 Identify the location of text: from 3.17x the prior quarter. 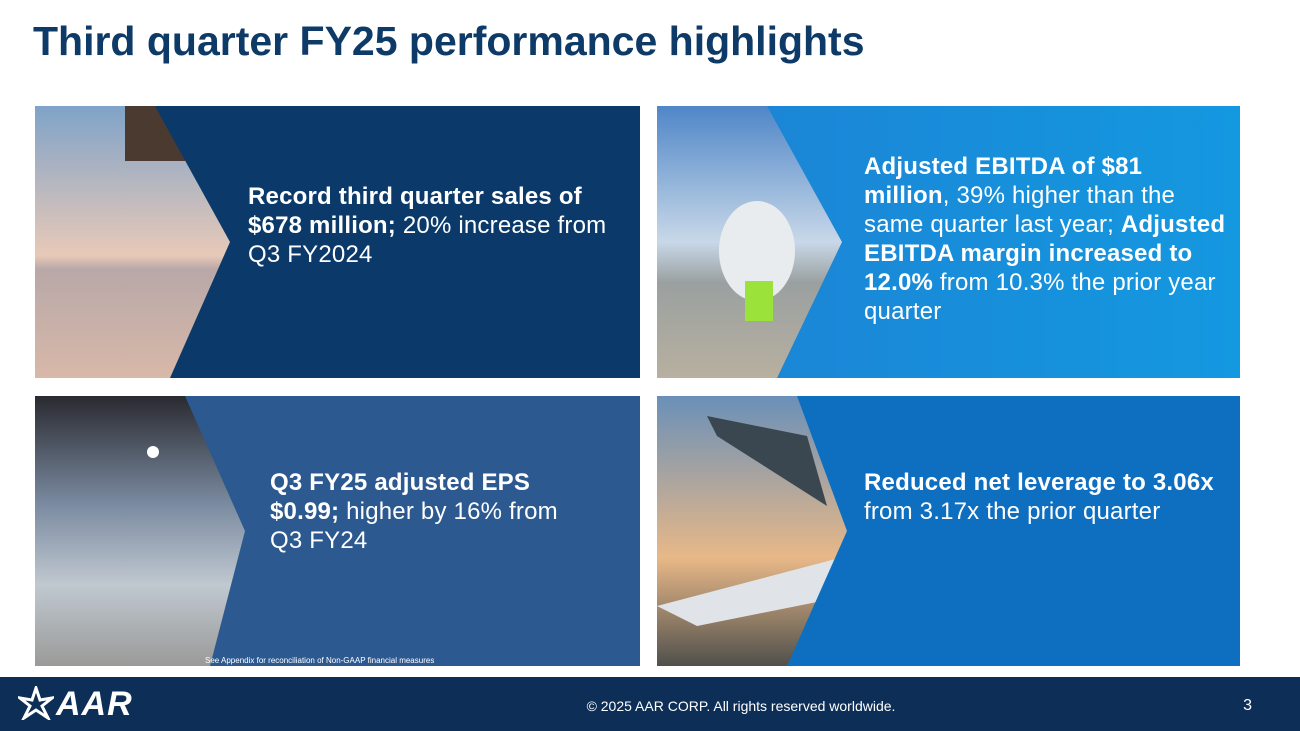
(1012, 511).